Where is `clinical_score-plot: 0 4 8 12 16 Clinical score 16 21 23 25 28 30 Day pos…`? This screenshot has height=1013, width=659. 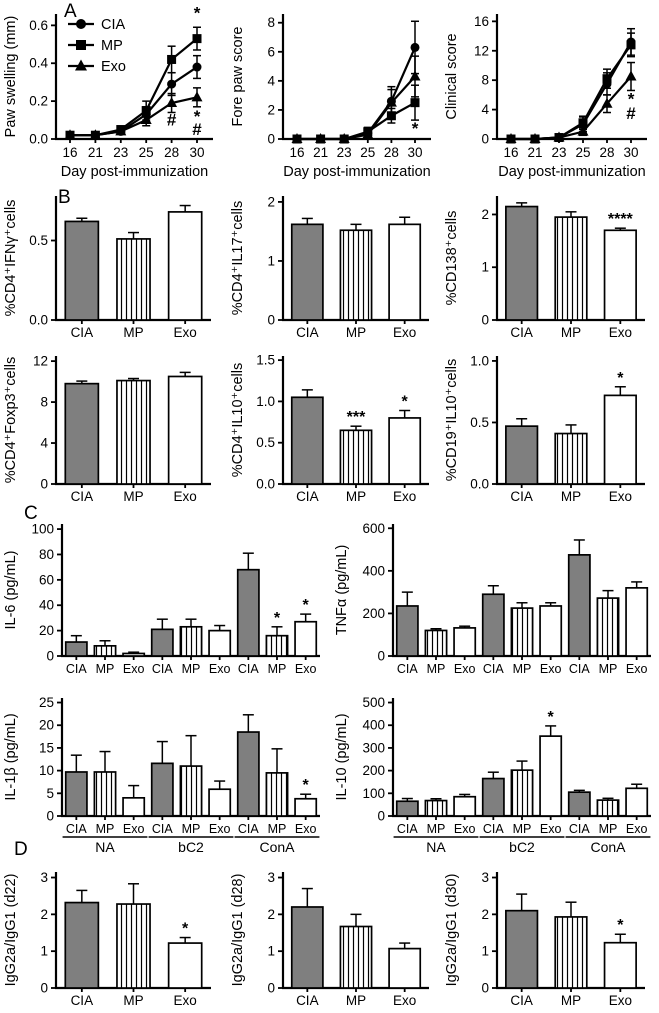 clinical_score-plot: 0 4 8 12 16 Clinical score 16 21 23 25 28 30 Day pos… is located at coordinates (545, 97).